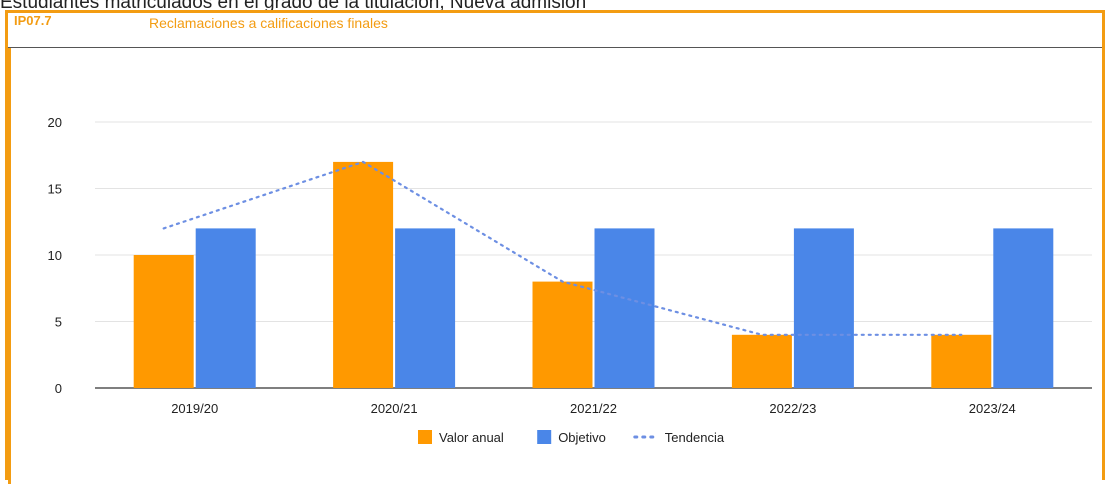  I want to click on x-tick-label: 2019/20, so click(194, 408).